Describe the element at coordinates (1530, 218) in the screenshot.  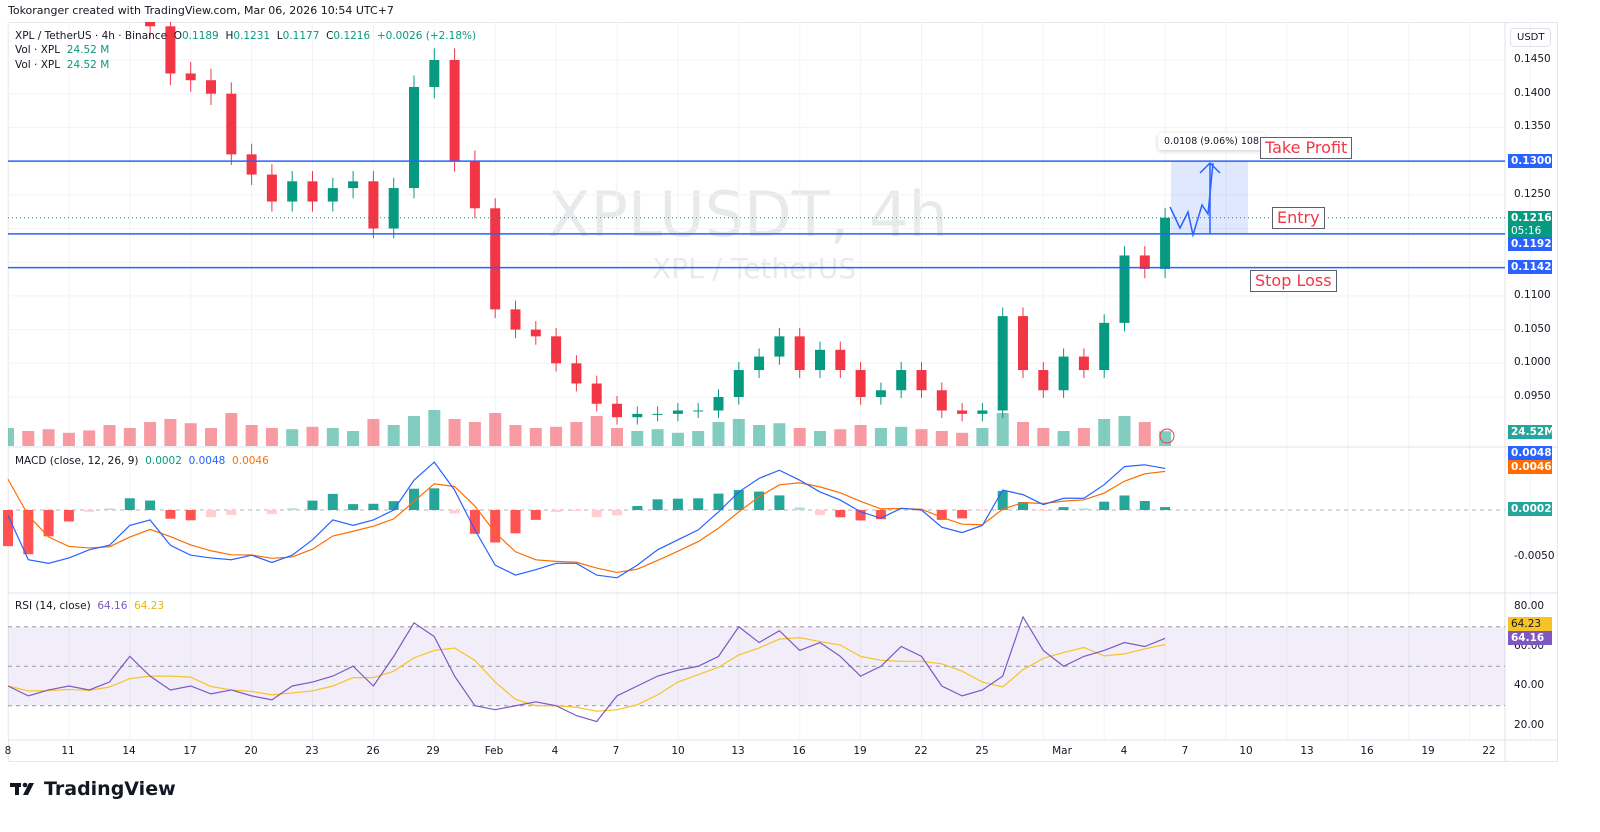
I see `last-price-tag: 0.1216` at that location.